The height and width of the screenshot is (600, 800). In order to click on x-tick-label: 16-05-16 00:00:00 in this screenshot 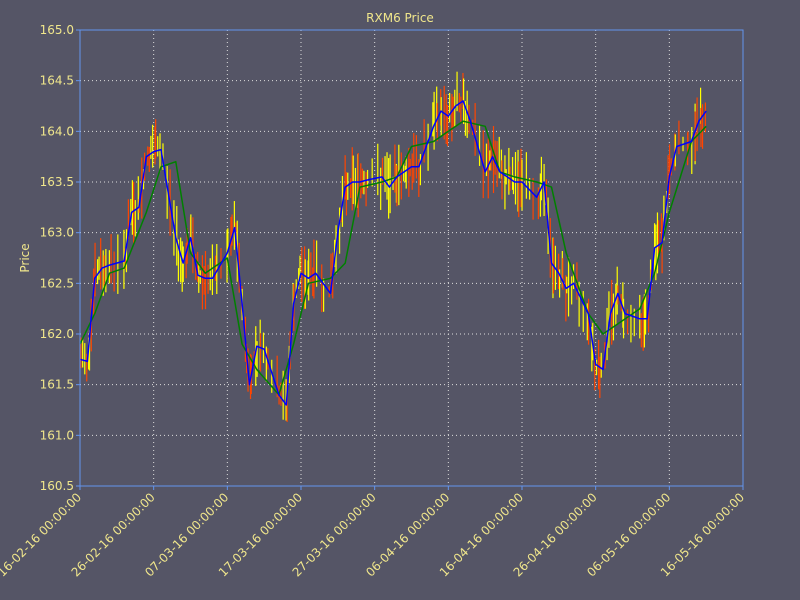, I will do `click(702, 534)`.